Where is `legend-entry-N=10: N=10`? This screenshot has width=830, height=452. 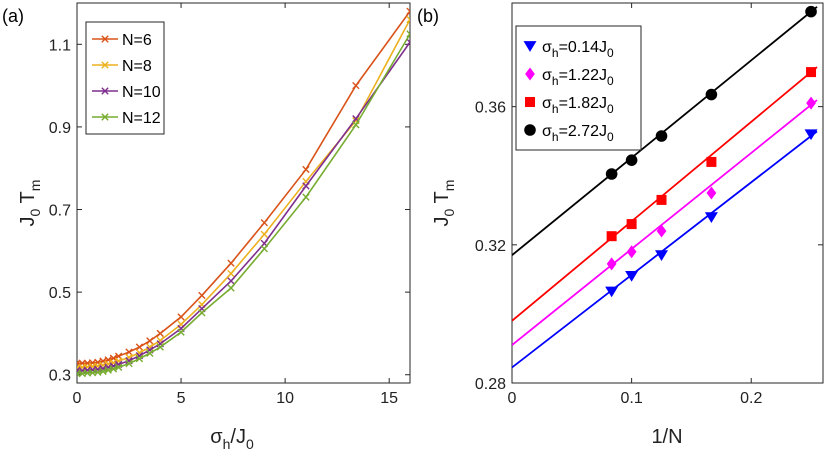
legend-entry-N=10: N=10 is located at coordinates (126, 92).